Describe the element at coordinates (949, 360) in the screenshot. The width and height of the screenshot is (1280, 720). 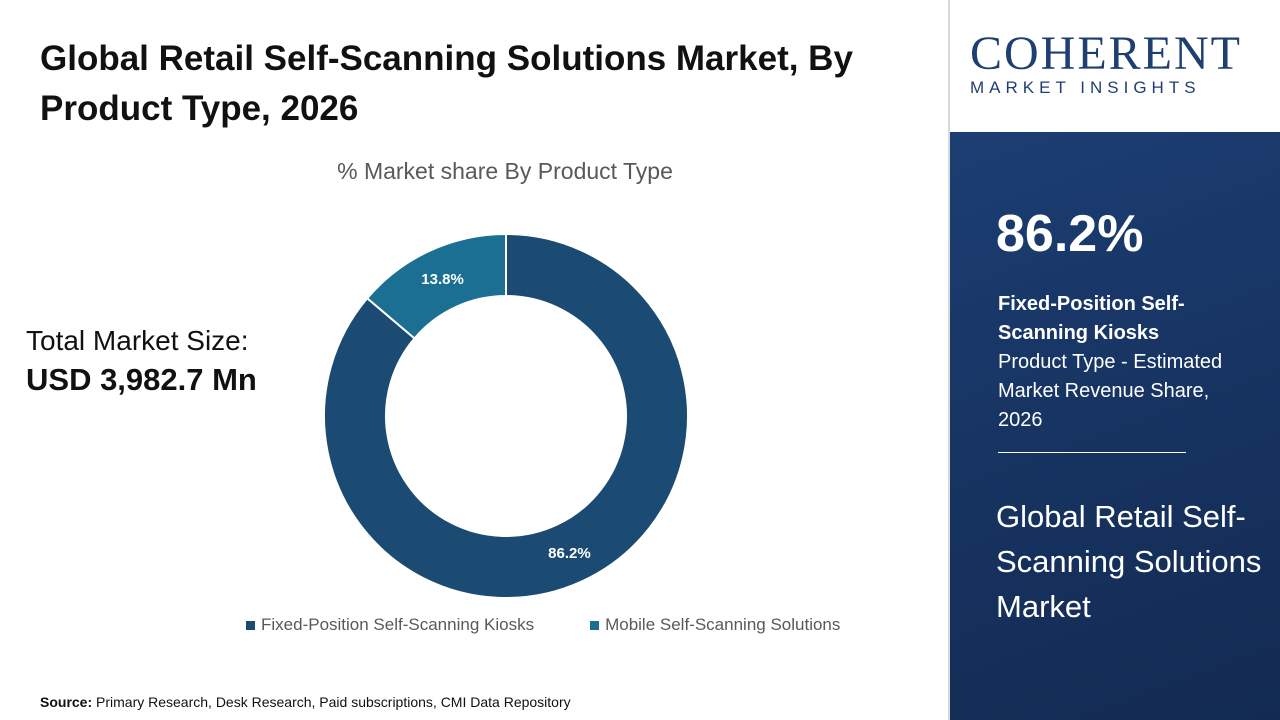
I see `panel-divider` at that location.